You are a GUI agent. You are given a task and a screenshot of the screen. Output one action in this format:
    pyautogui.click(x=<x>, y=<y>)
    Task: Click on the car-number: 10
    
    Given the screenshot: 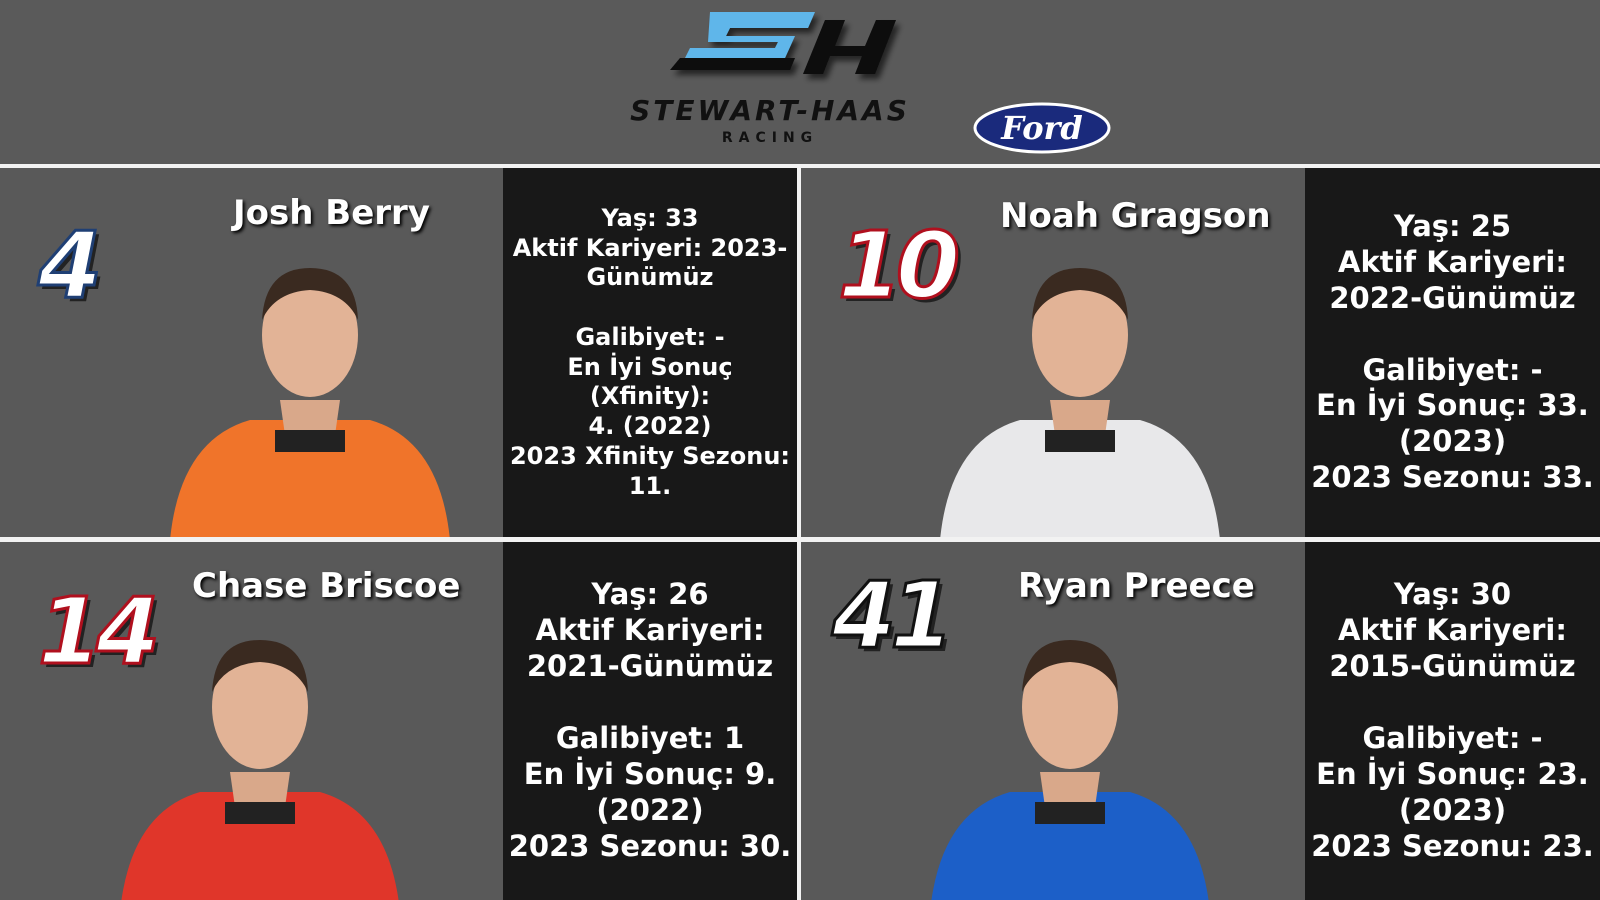 What is the action you would take?
    pyautogui.click(x=898, y=266)
    